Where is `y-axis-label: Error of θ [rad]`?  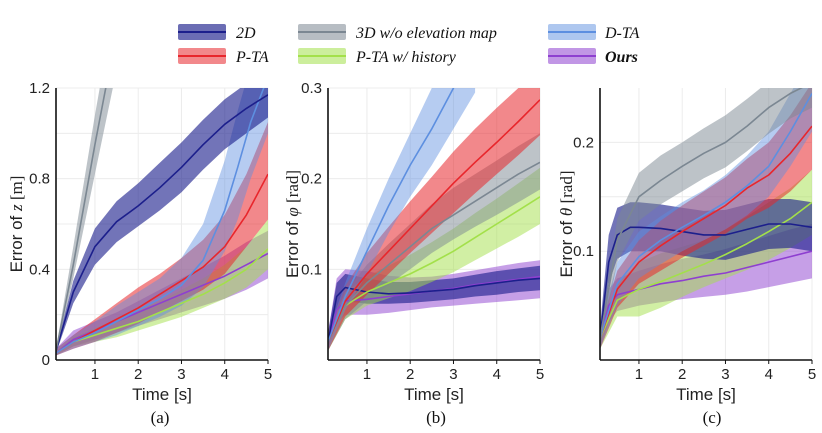 y-axis-label: Error of θ [rad] is located at coordinates (566, 223).